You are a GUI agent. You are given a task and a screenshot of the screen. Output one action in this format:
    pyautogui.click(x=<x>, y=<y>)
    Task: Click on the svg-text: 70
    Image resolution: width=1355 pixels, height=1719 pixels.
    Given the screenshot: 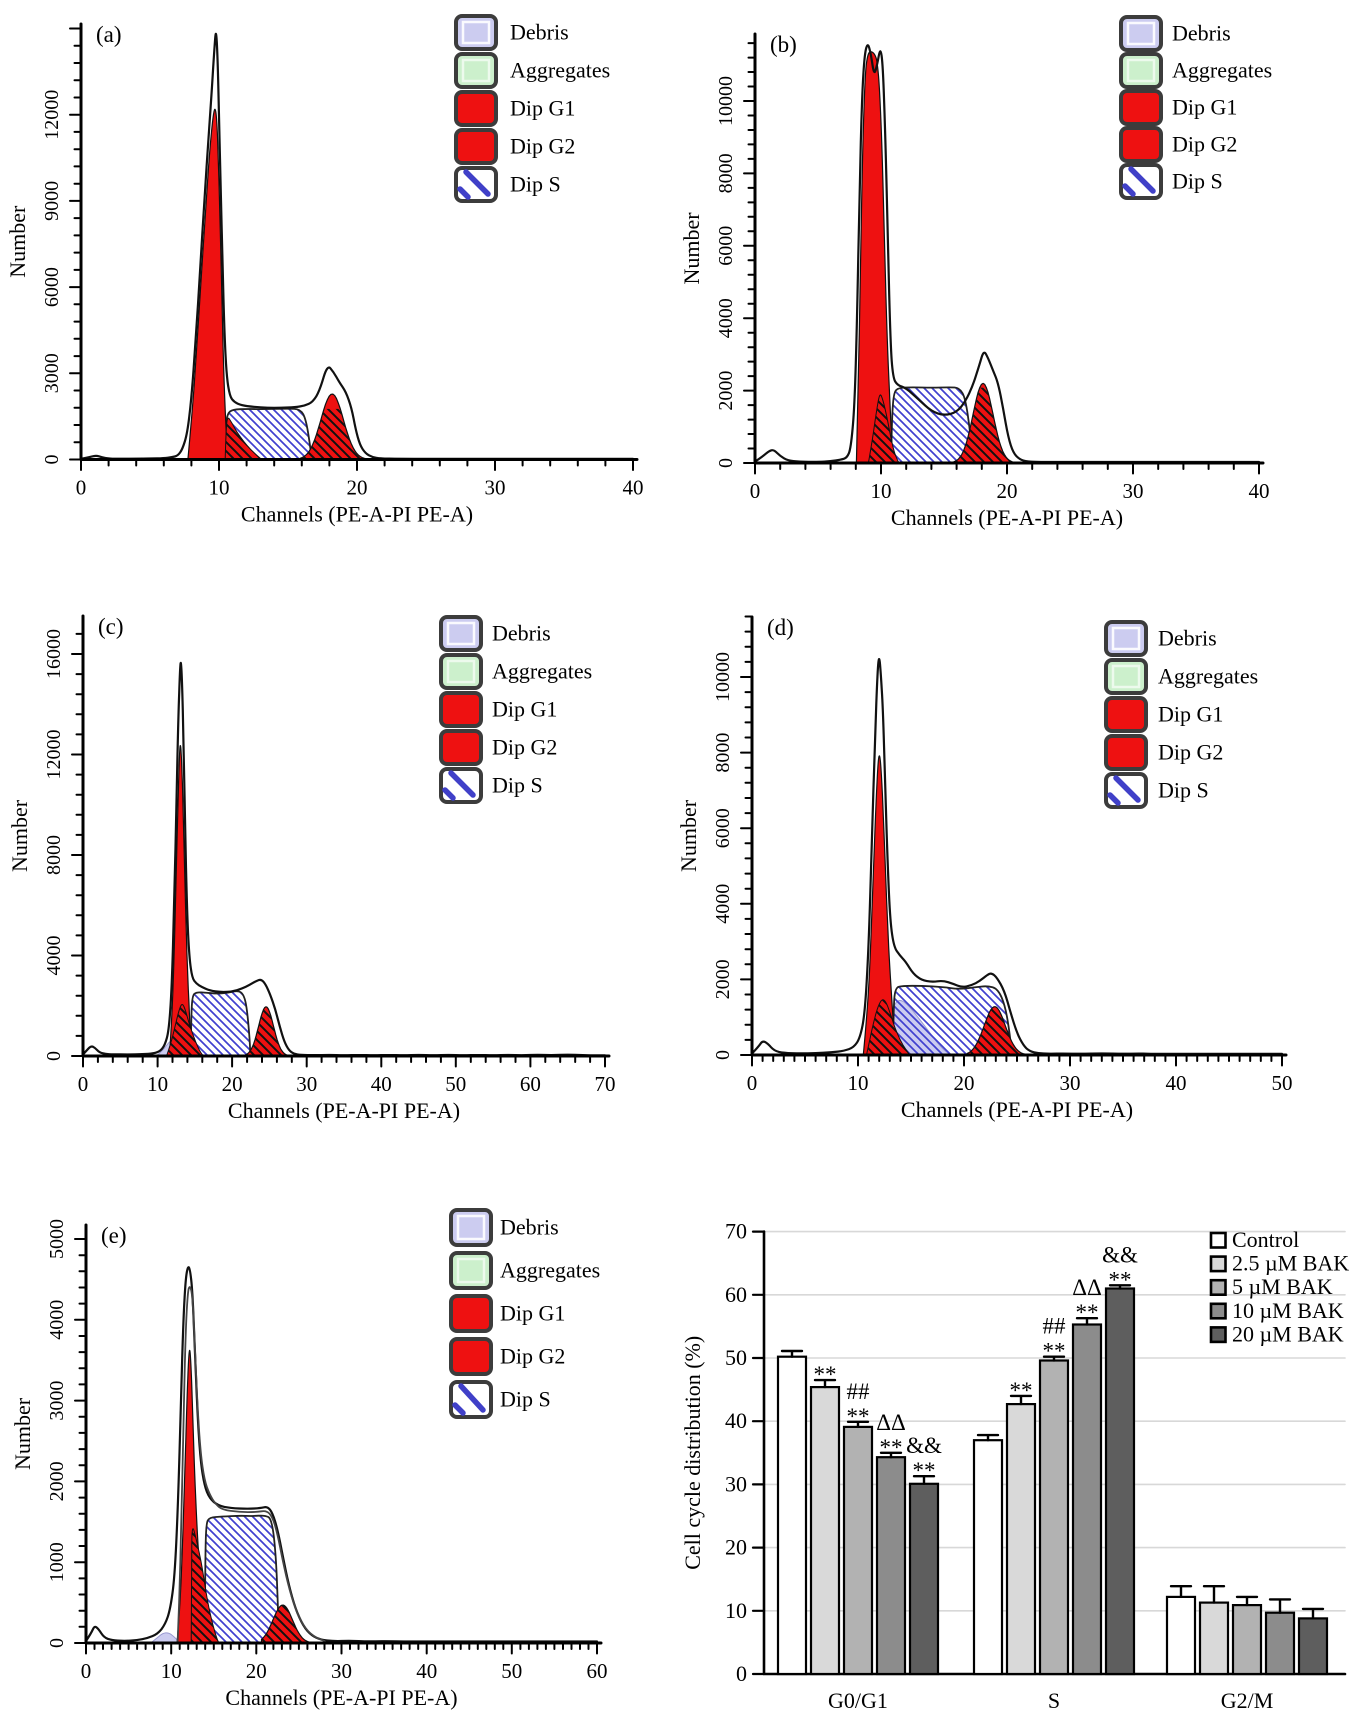 What is the action you would take?
    pyautogui.click(x=736, y=1231)
    